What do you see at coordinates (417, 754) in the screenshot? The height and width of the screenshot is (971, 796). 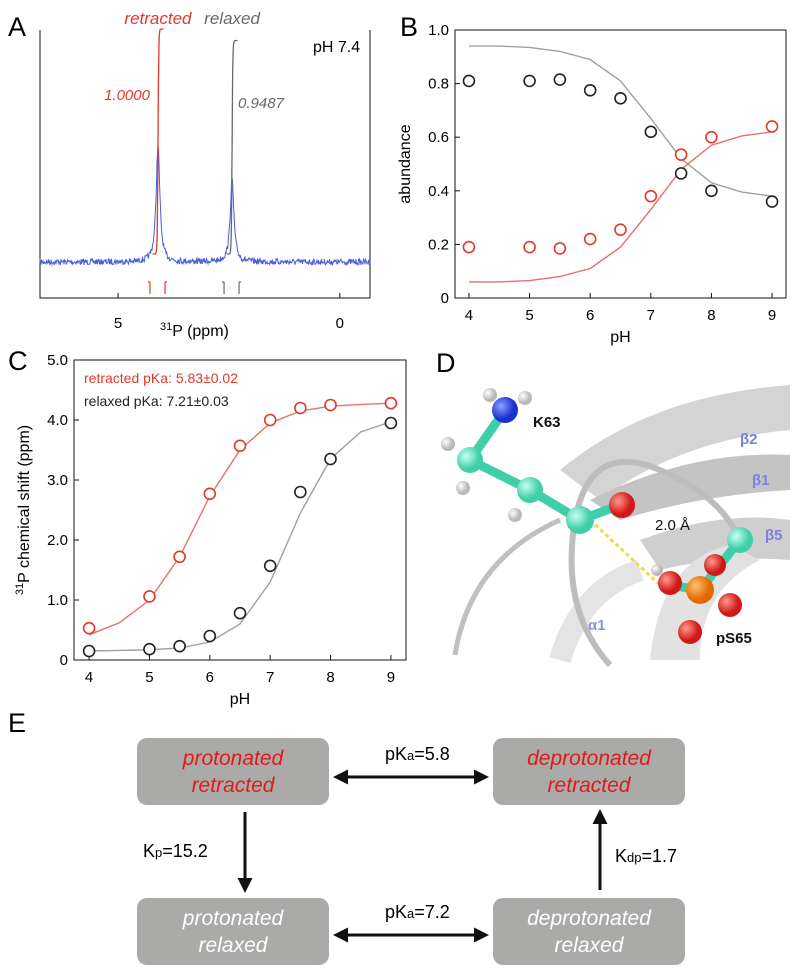 I see `arrow-label: pKa=5.8` at bounding box center [417, 754].